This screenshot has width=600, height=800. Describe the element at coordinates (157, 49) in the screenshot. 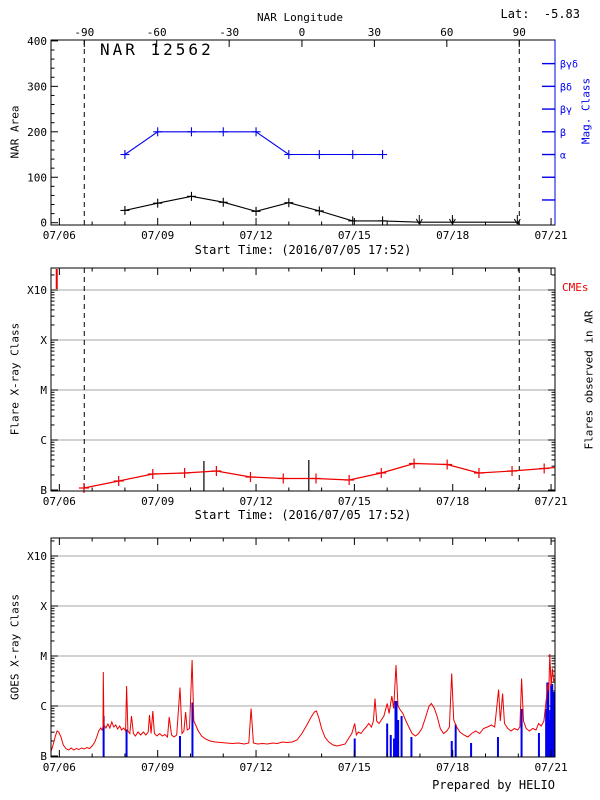

I see `page-title: NAR 12562` at that location.